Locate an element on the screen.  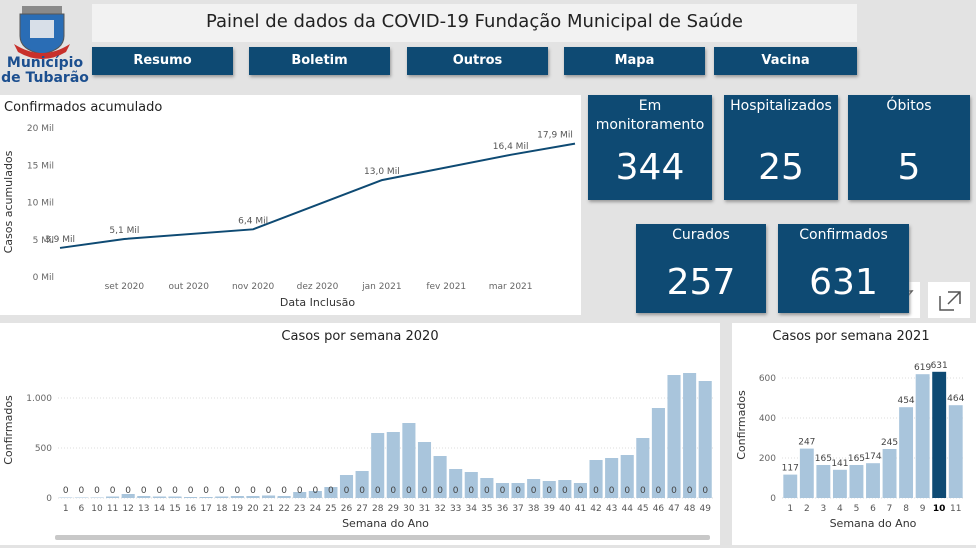
x-tick-label: set 2020 is located at coordinates (125, 287).